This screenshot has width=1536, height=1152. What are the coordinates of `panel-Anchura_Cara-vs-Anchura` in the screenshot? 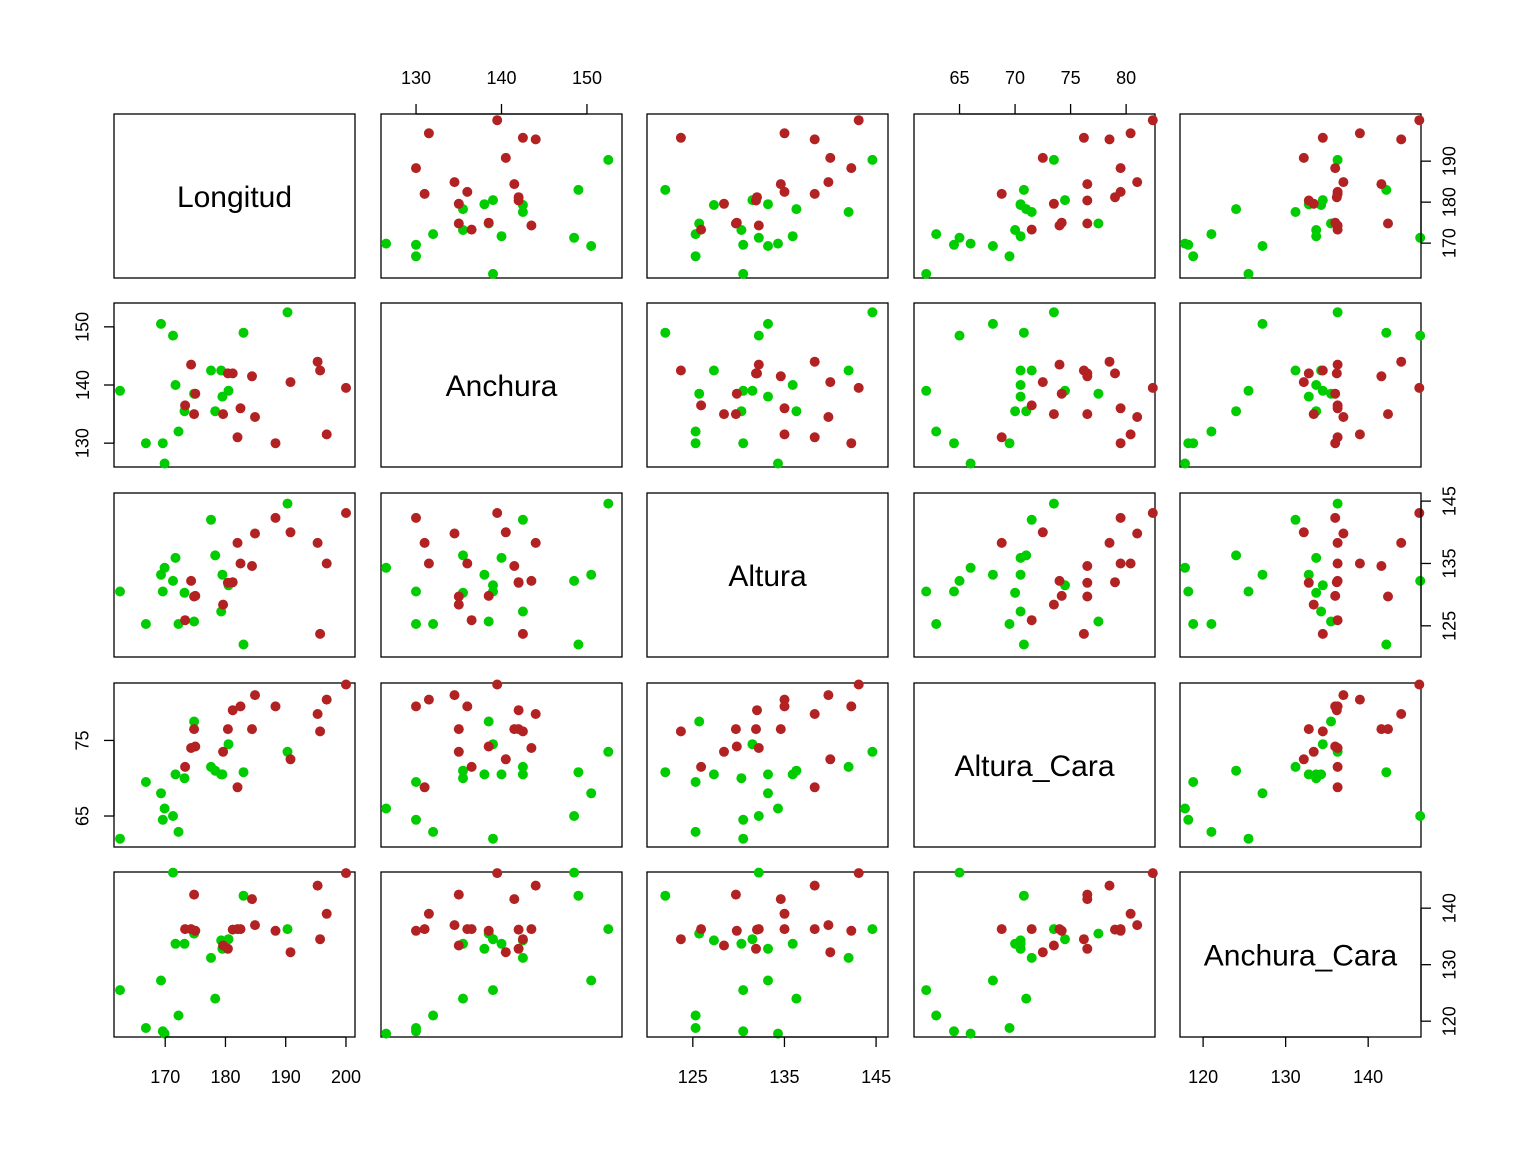 It's located at (501, 953).